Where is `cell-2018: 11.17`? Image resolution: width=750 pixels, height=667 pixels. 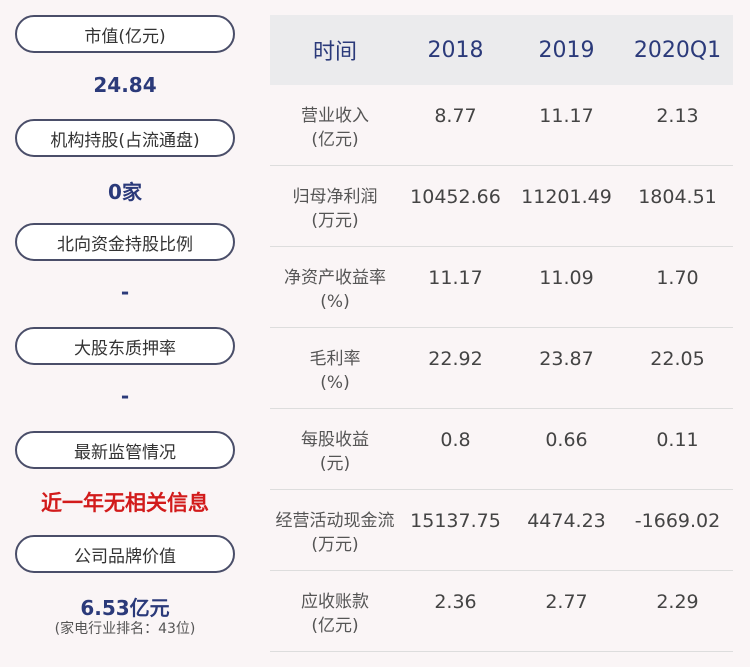 cell-2018: 11.17 is located at coordinates (455, 278).